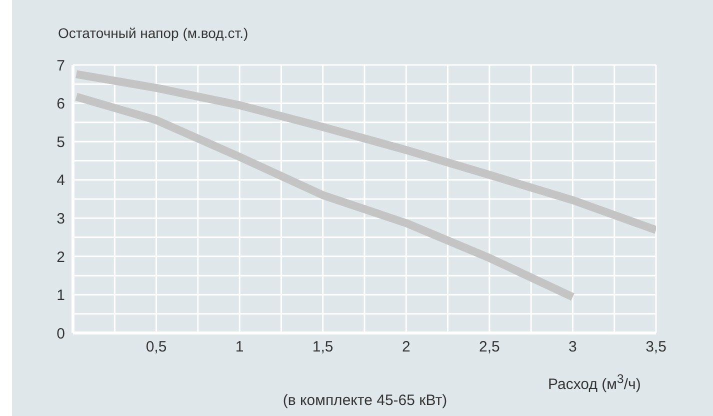  Describe the element at coordinates (594, 382) in the screenshot. I see `x-axis-title: Расход (м$^{3}$/ч)` at that location.